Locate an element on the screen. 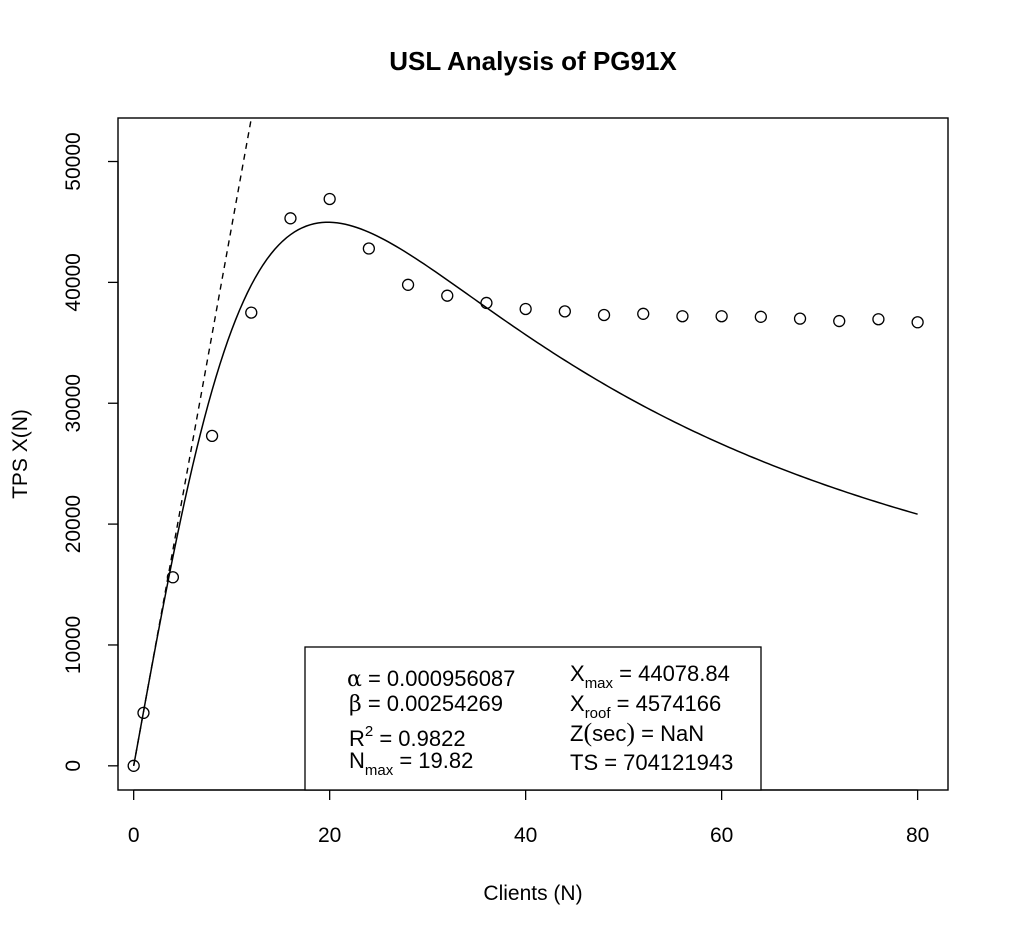 The height and width of the screenshot is (938, 1010). y-axis-label: TPS X(N) is located at coordinates (20, 454).